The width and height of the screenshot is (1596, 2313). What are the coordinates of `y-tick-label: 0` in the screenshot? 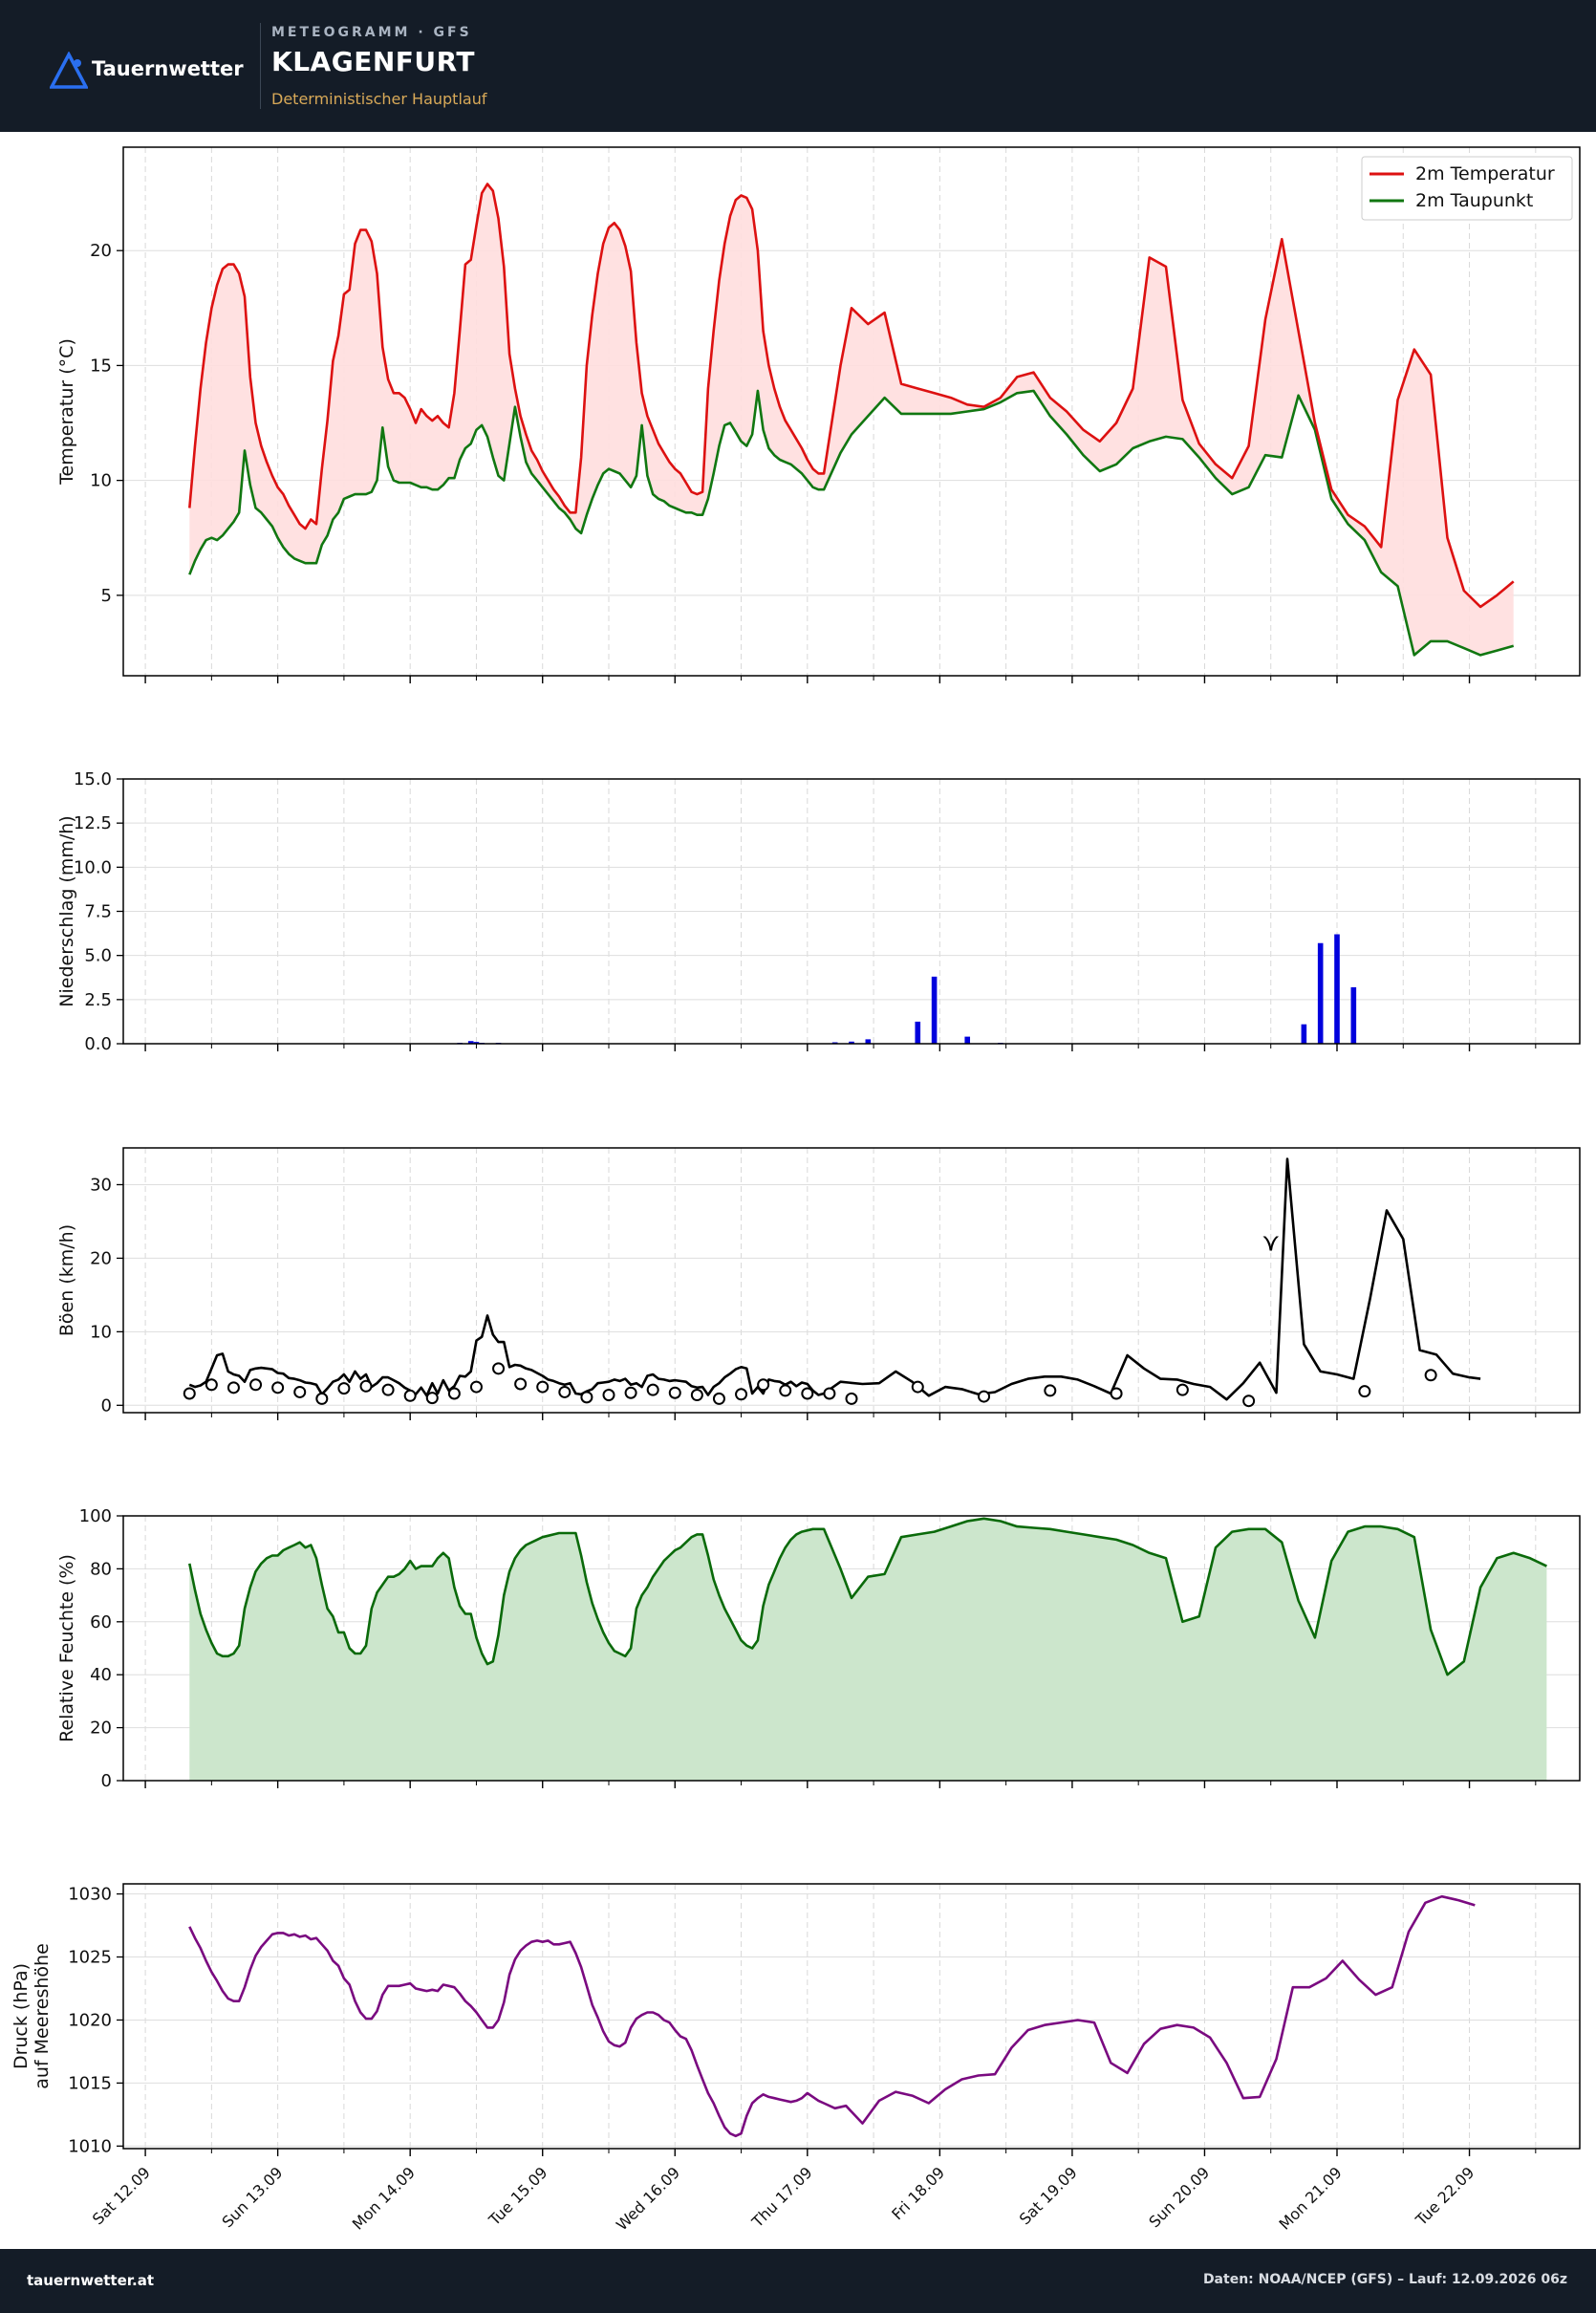 It's located at (107, 1406).